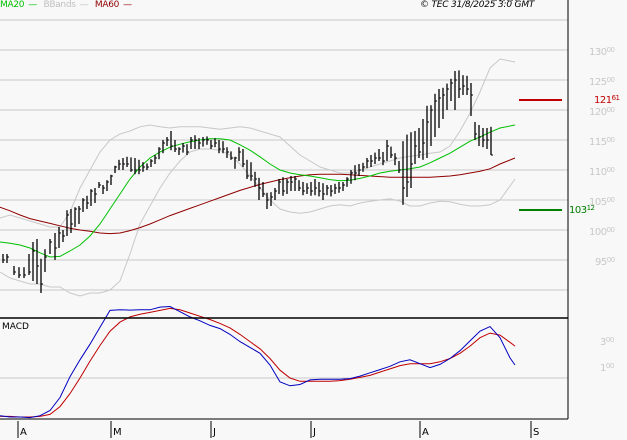  I want to click on support-tag: 10312, so click(582, 210).